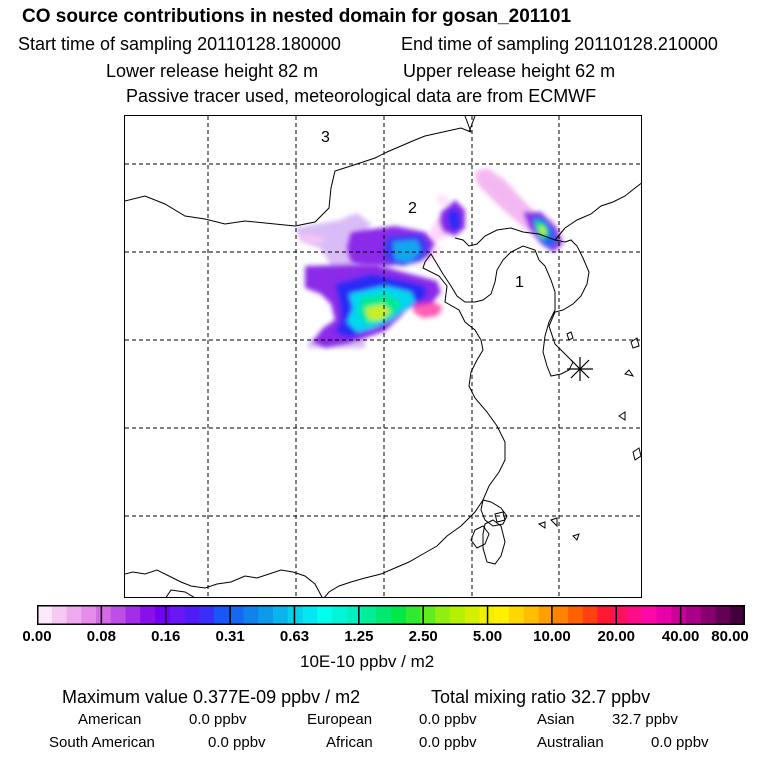 The image size is (768, 768). Describe the element at coordinates (730, 636) in the screenshot. I see `colorbar-tick-label: 80.00` at that location.